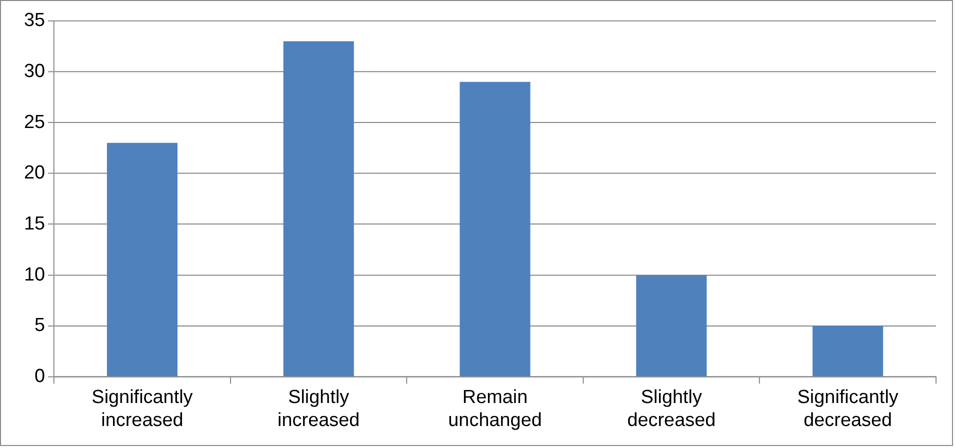 The width and height of the screenshot is (955, 448). I want to click on x-tick-label: Slightly increased, so click(319, 409).